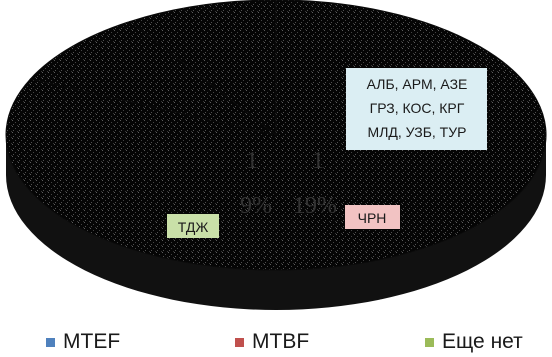  I want to click on legend-swatch-mtbf, so click(239, 342).